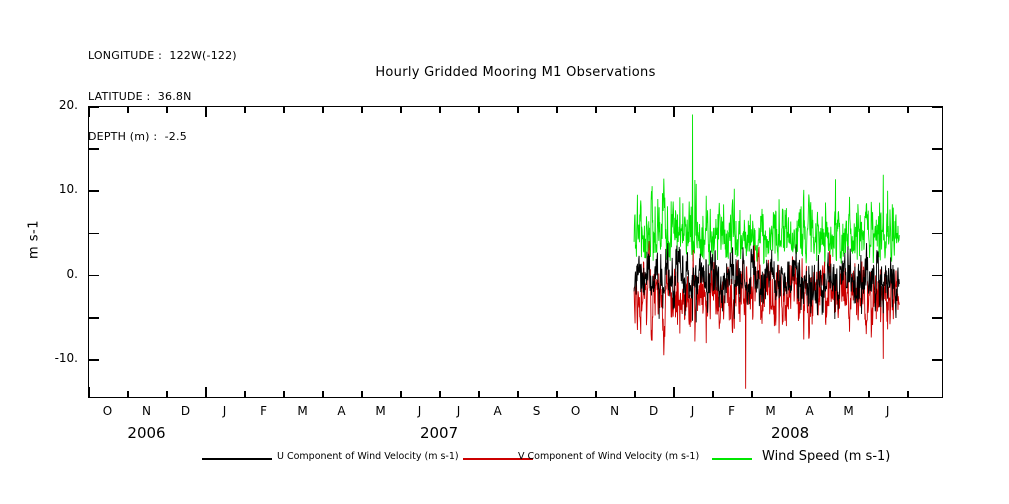 The image size is (1009, 504). I want to click on metadata-latitude: LATITUDE : 36.8N, so click(140, 96).